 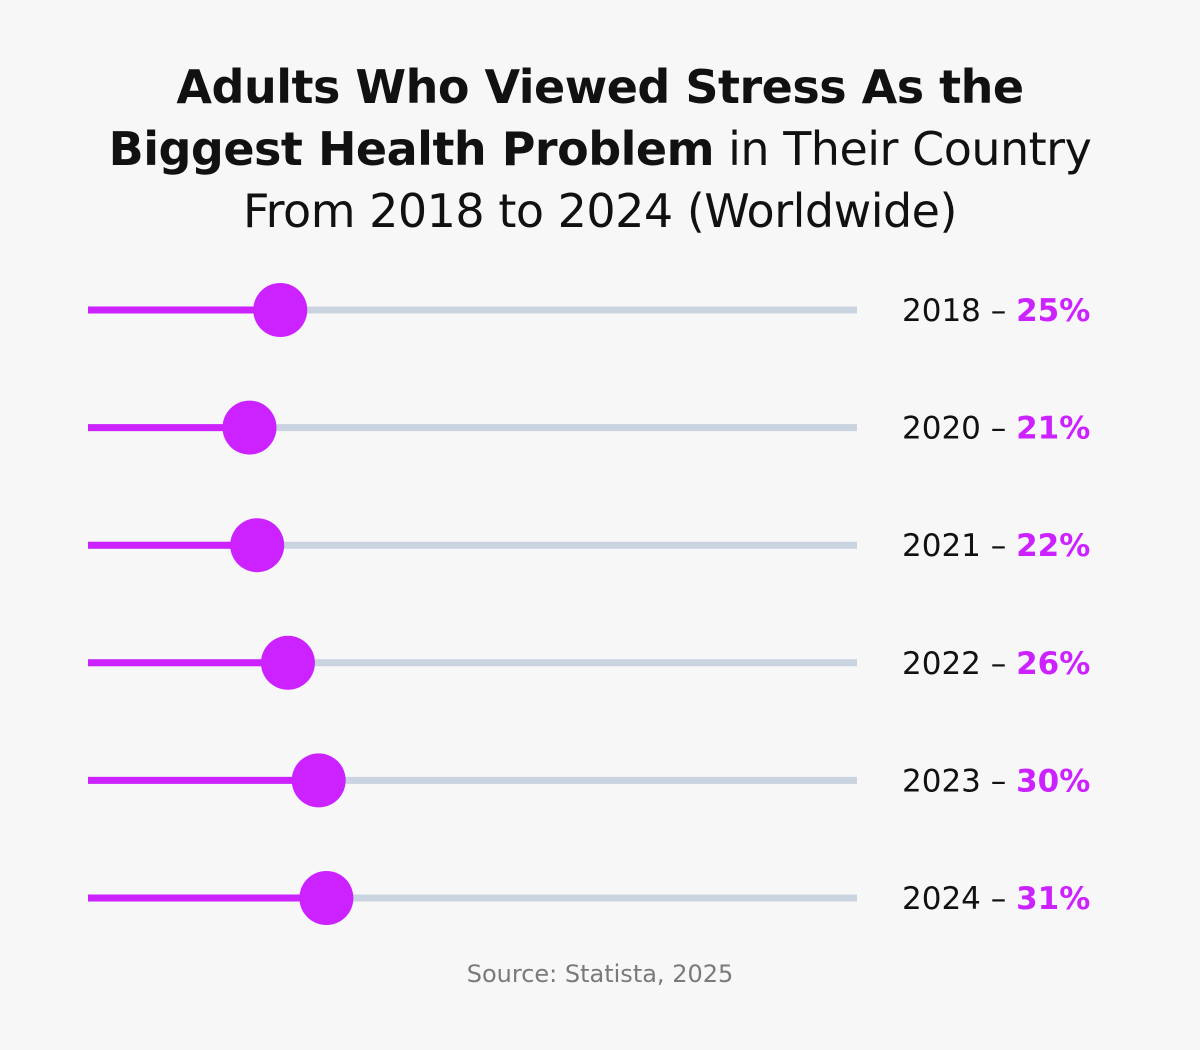 I want to click on slider-row: 2023 – 30%, so click(x=589, y=780).